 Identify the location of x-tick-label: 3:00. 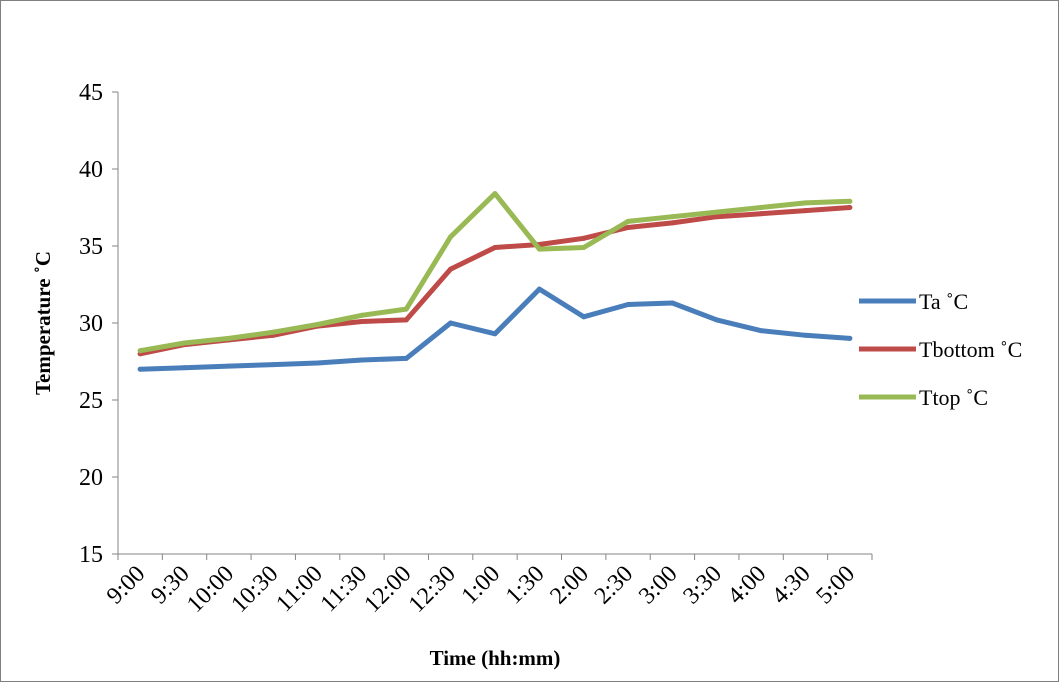
(658, 585).